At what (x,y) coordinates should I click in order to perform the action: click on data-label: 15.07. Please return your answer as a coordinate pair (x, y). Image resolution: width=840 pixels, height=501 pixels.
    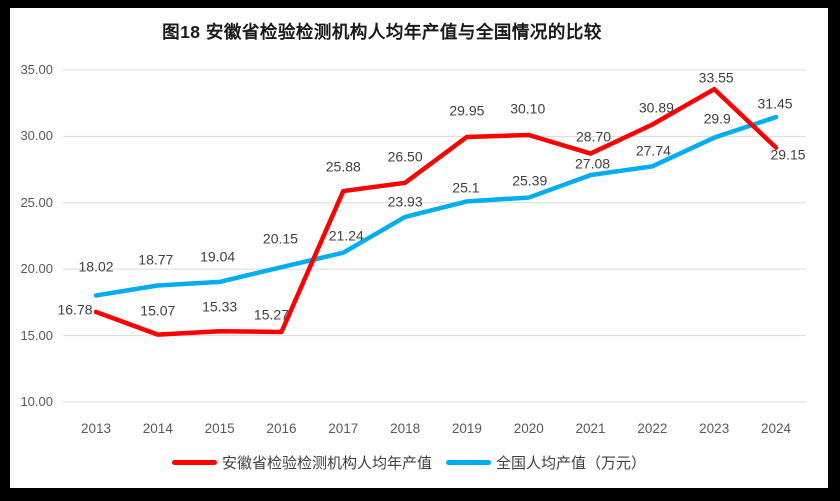
    Looking at the image, I should click on (158, 310).